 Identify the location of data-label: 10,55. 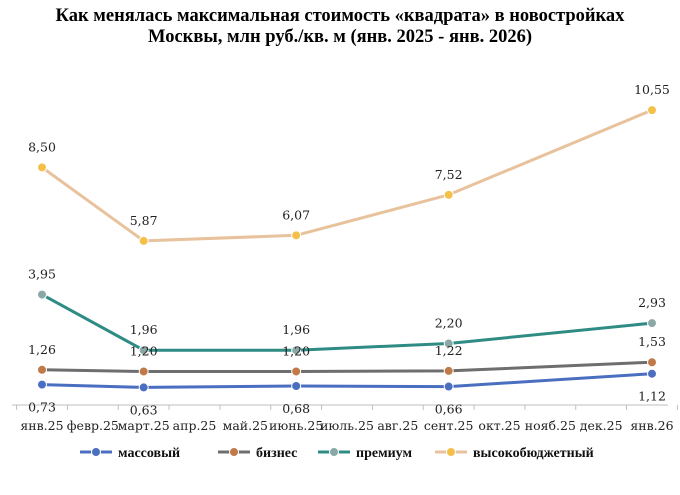
(652, 89).